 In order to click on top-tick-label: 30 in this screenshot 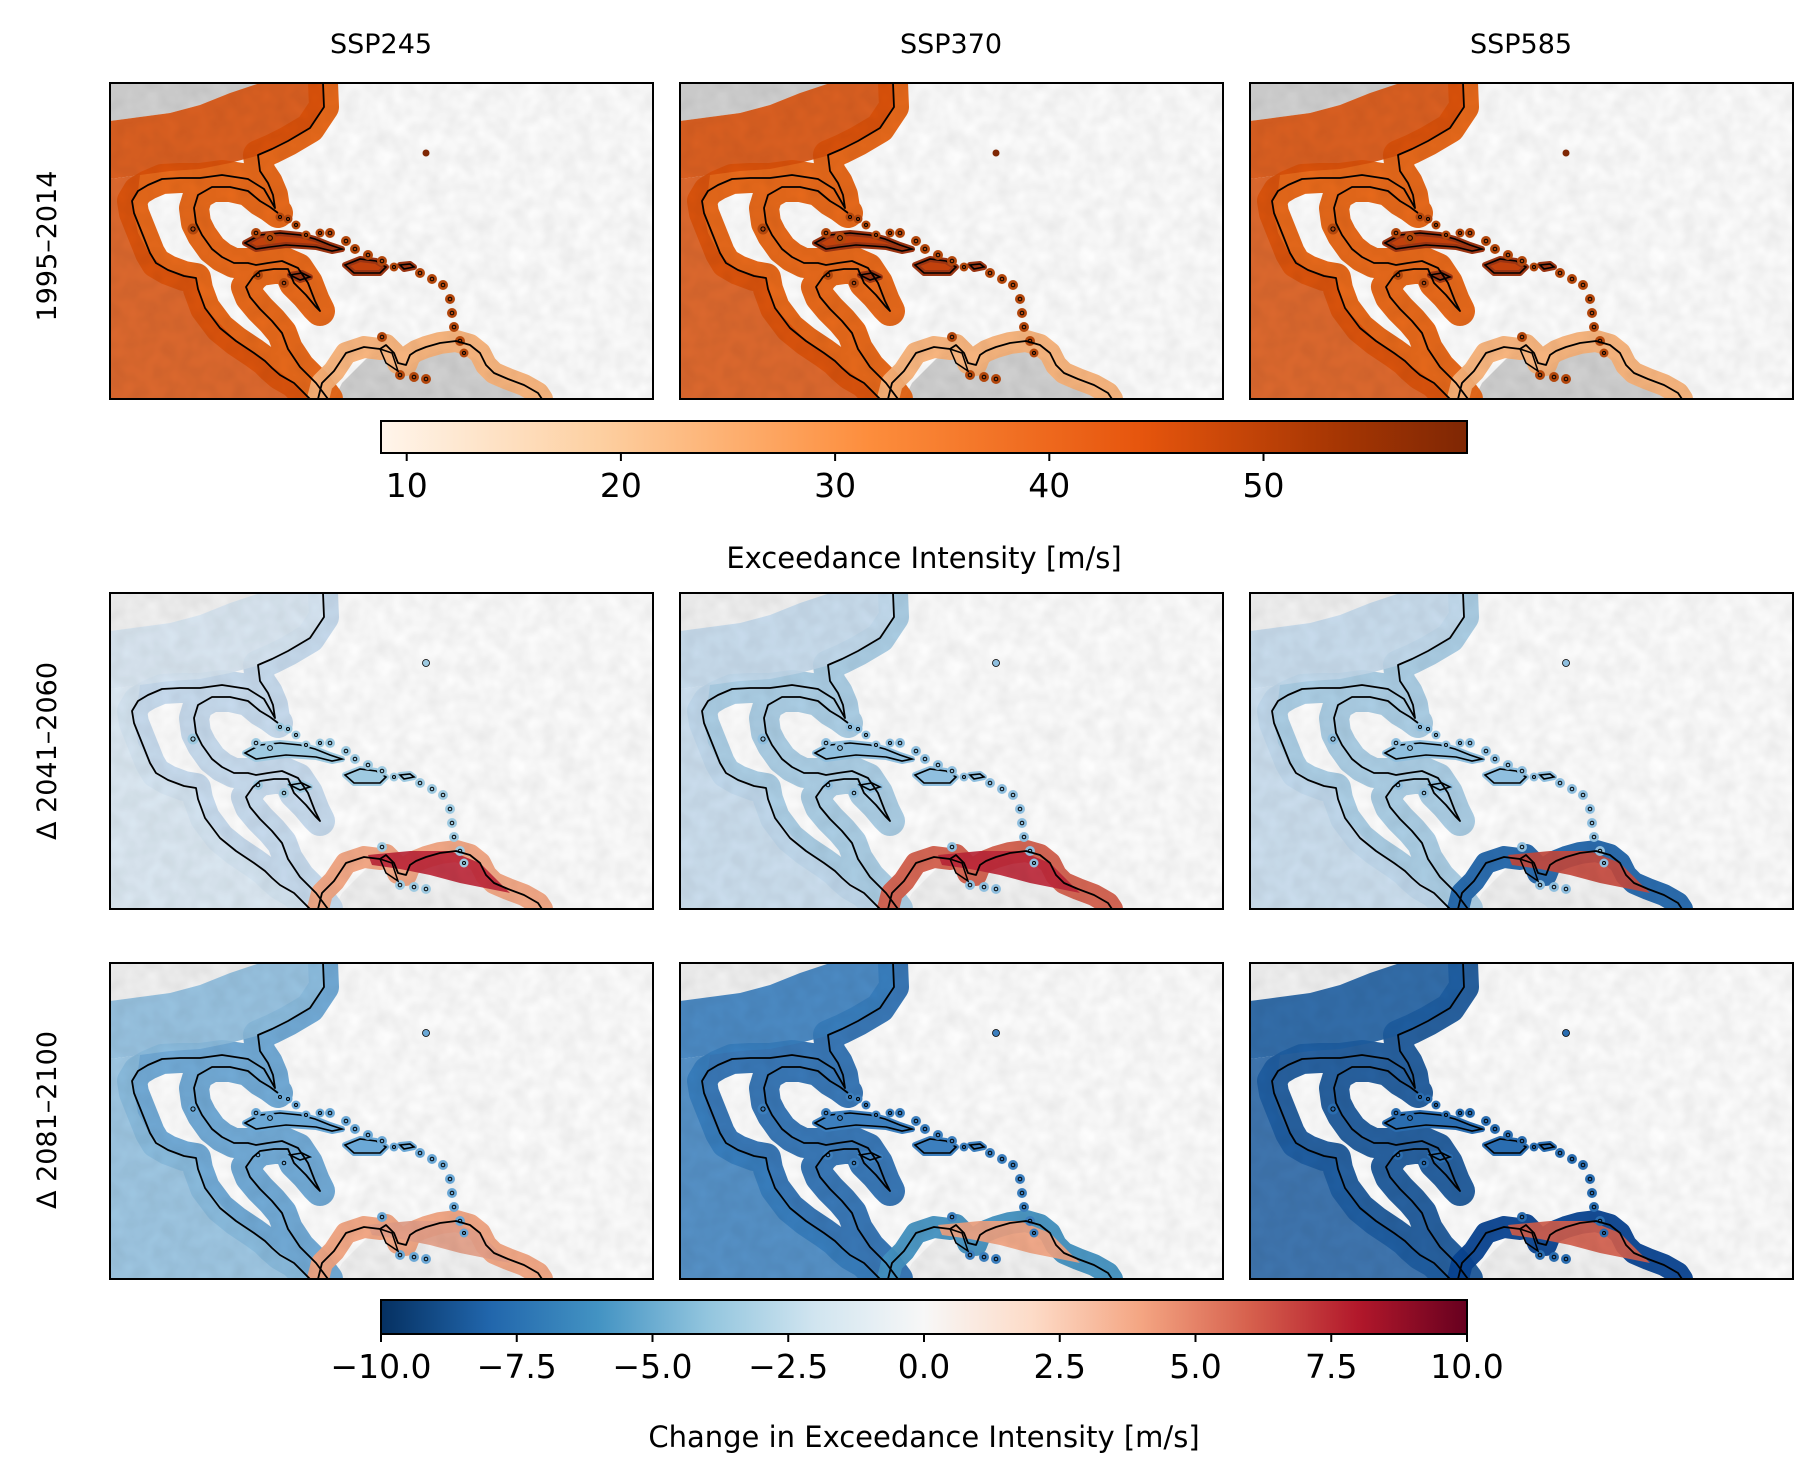, I will do `click(835, 485)`.